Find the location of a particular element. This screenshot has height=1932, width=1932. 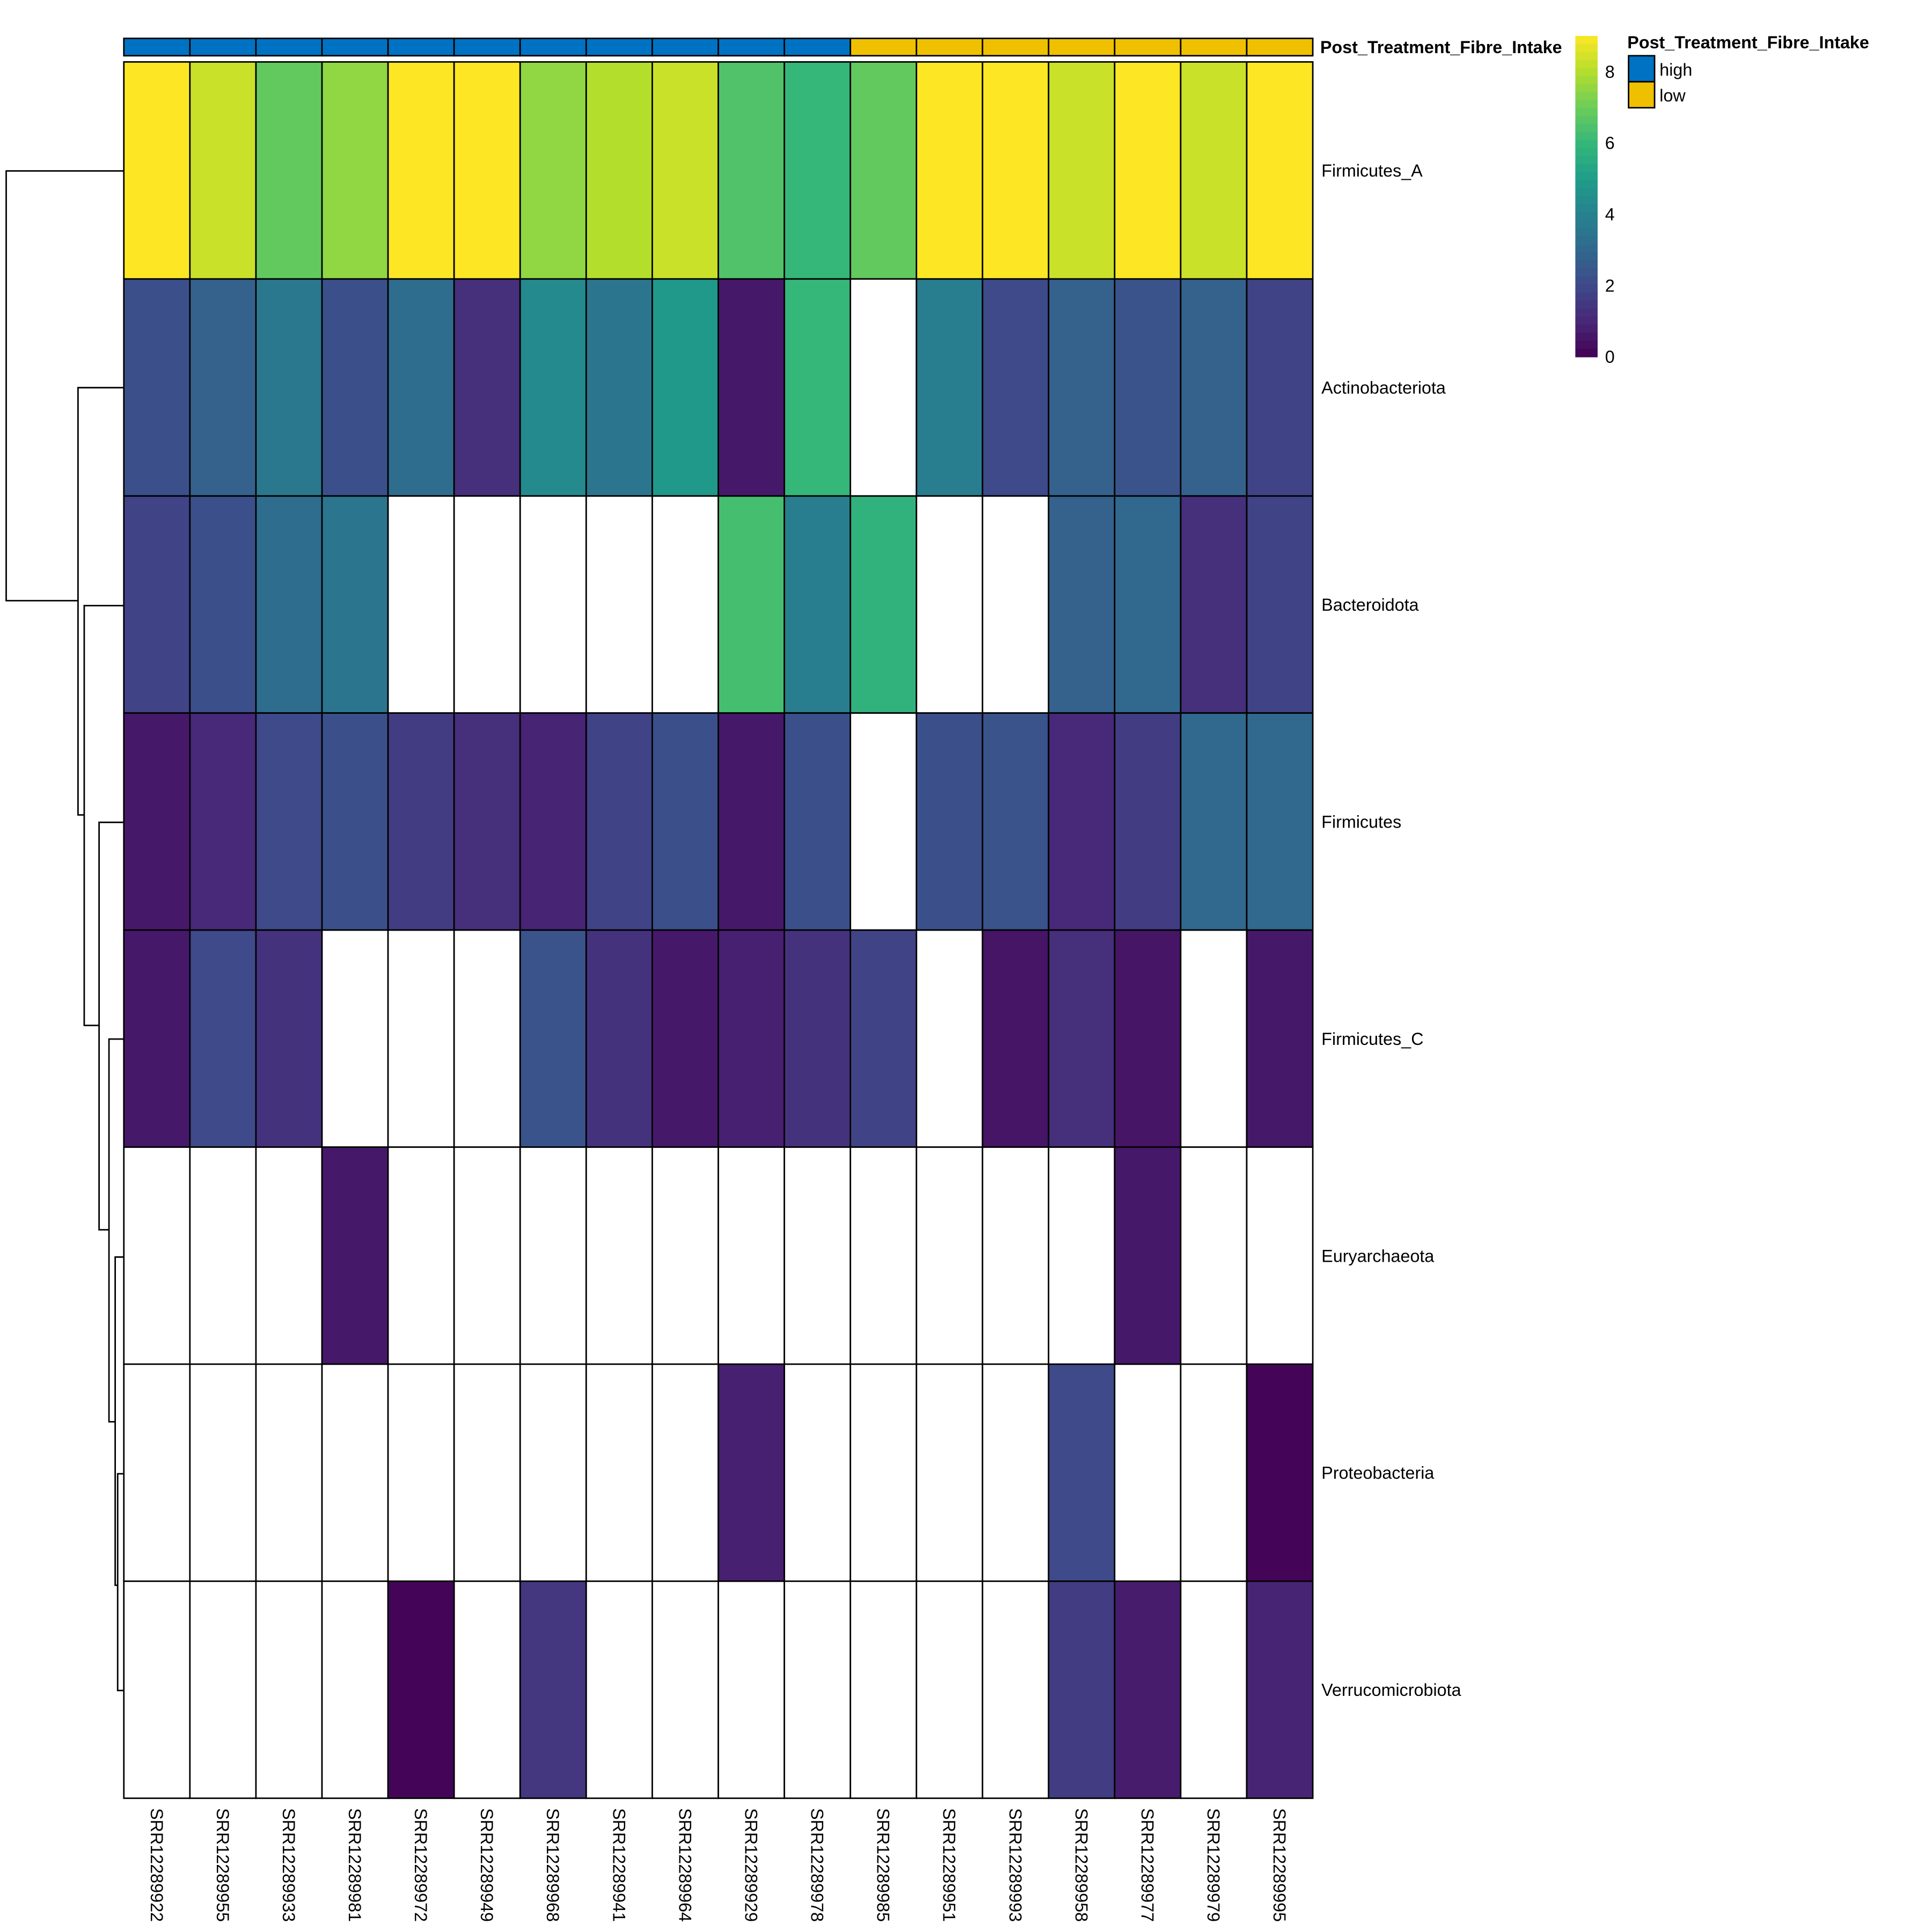

colorbar-legend: 0 2 4 6 8 is located at coordinates (1595, 201).